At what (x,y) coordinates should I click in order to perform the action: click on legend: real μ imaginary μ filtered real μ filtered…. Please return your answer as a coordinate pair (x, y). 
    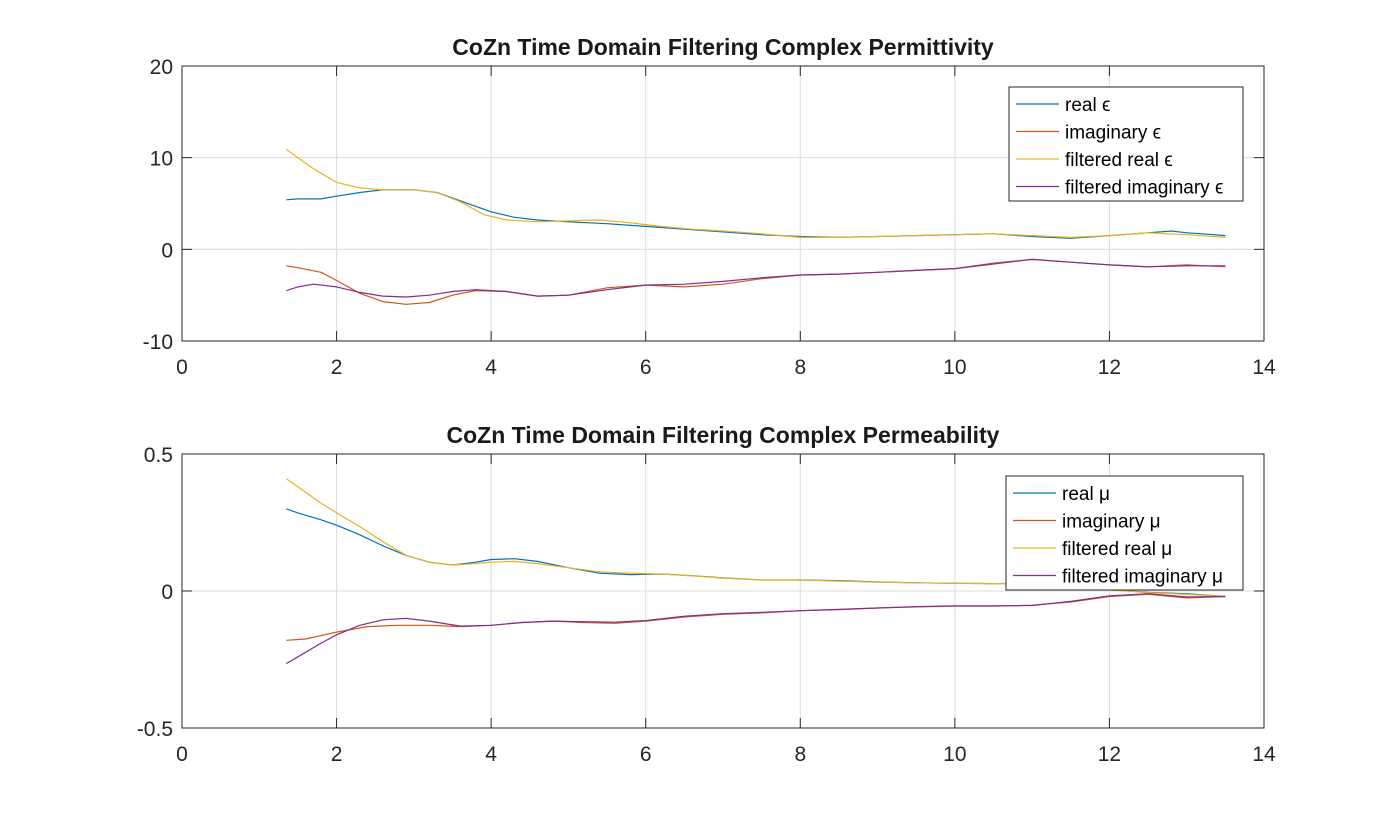
    Looking at the image, I should click on (1124, 533).